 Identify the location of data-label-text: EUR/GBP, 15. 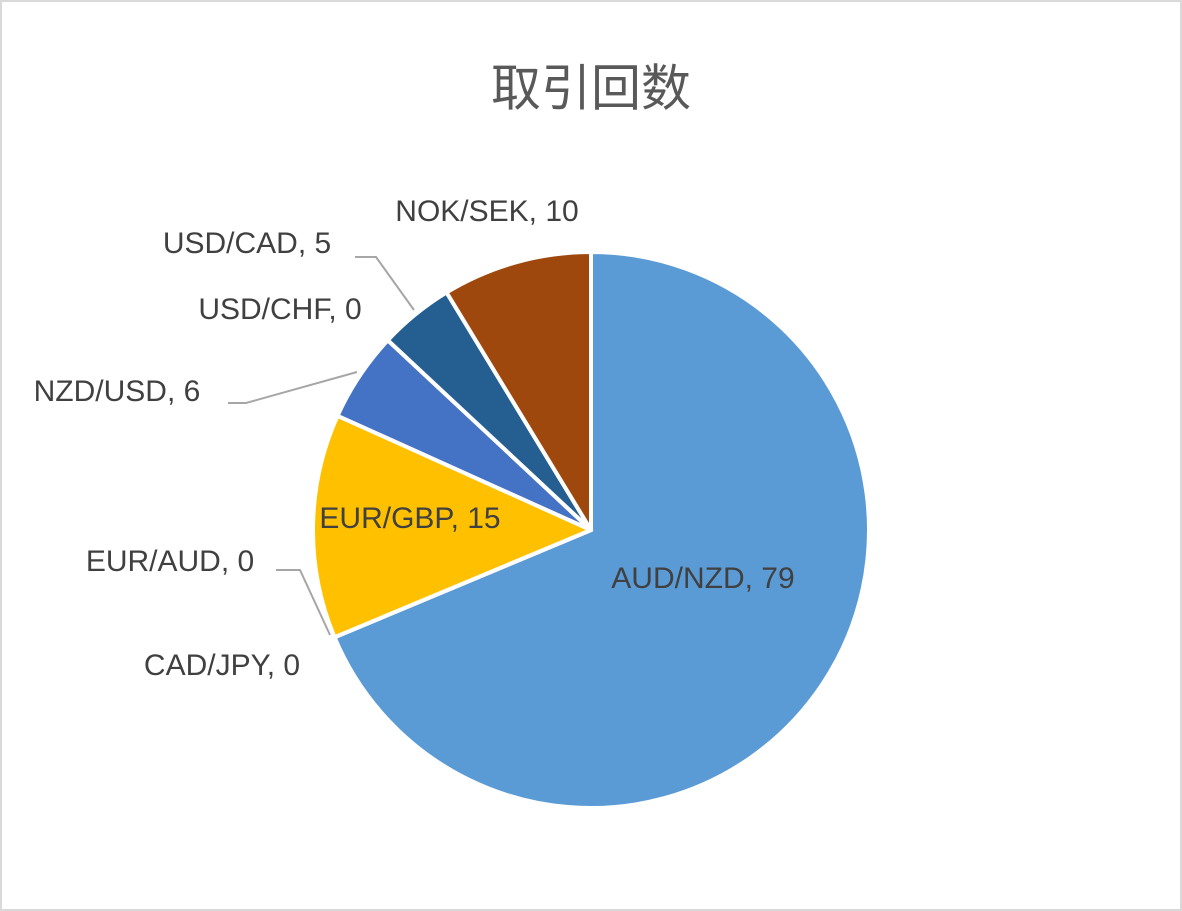
(410, 519).